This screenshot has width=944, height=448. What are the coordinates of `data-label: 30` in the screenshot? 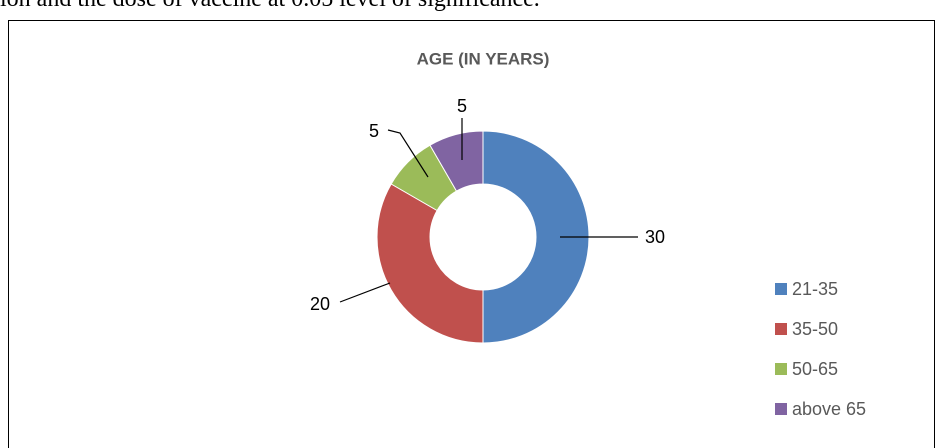 It's located at (655, 237).